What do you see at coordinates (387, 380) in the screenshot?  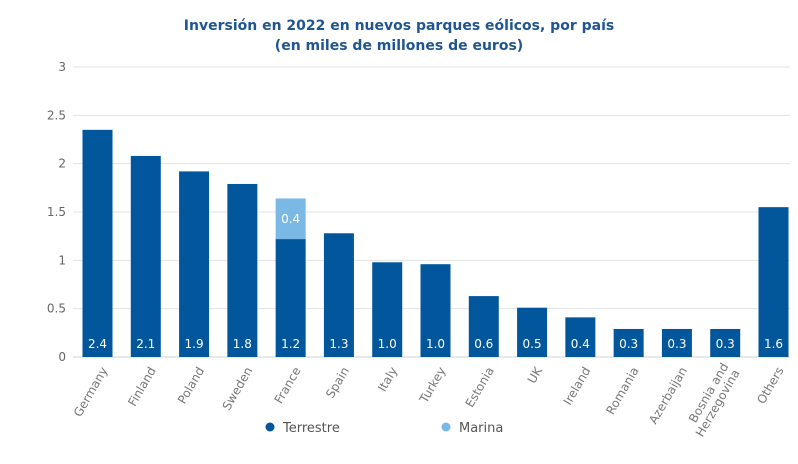 I see `x-tick-label: Italy` at bounding box center [387, 380].